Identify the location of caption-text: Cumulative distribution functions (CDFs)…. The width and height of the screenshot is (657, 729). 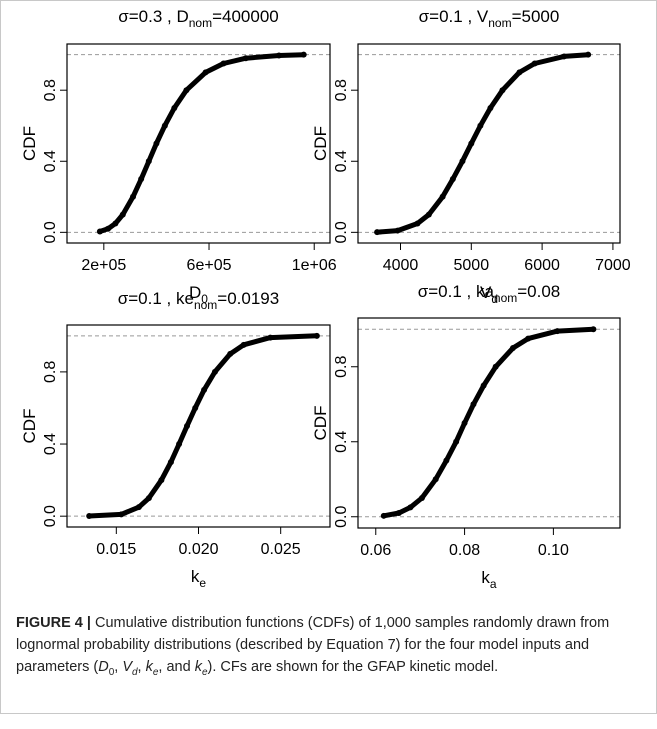
(313, 645).